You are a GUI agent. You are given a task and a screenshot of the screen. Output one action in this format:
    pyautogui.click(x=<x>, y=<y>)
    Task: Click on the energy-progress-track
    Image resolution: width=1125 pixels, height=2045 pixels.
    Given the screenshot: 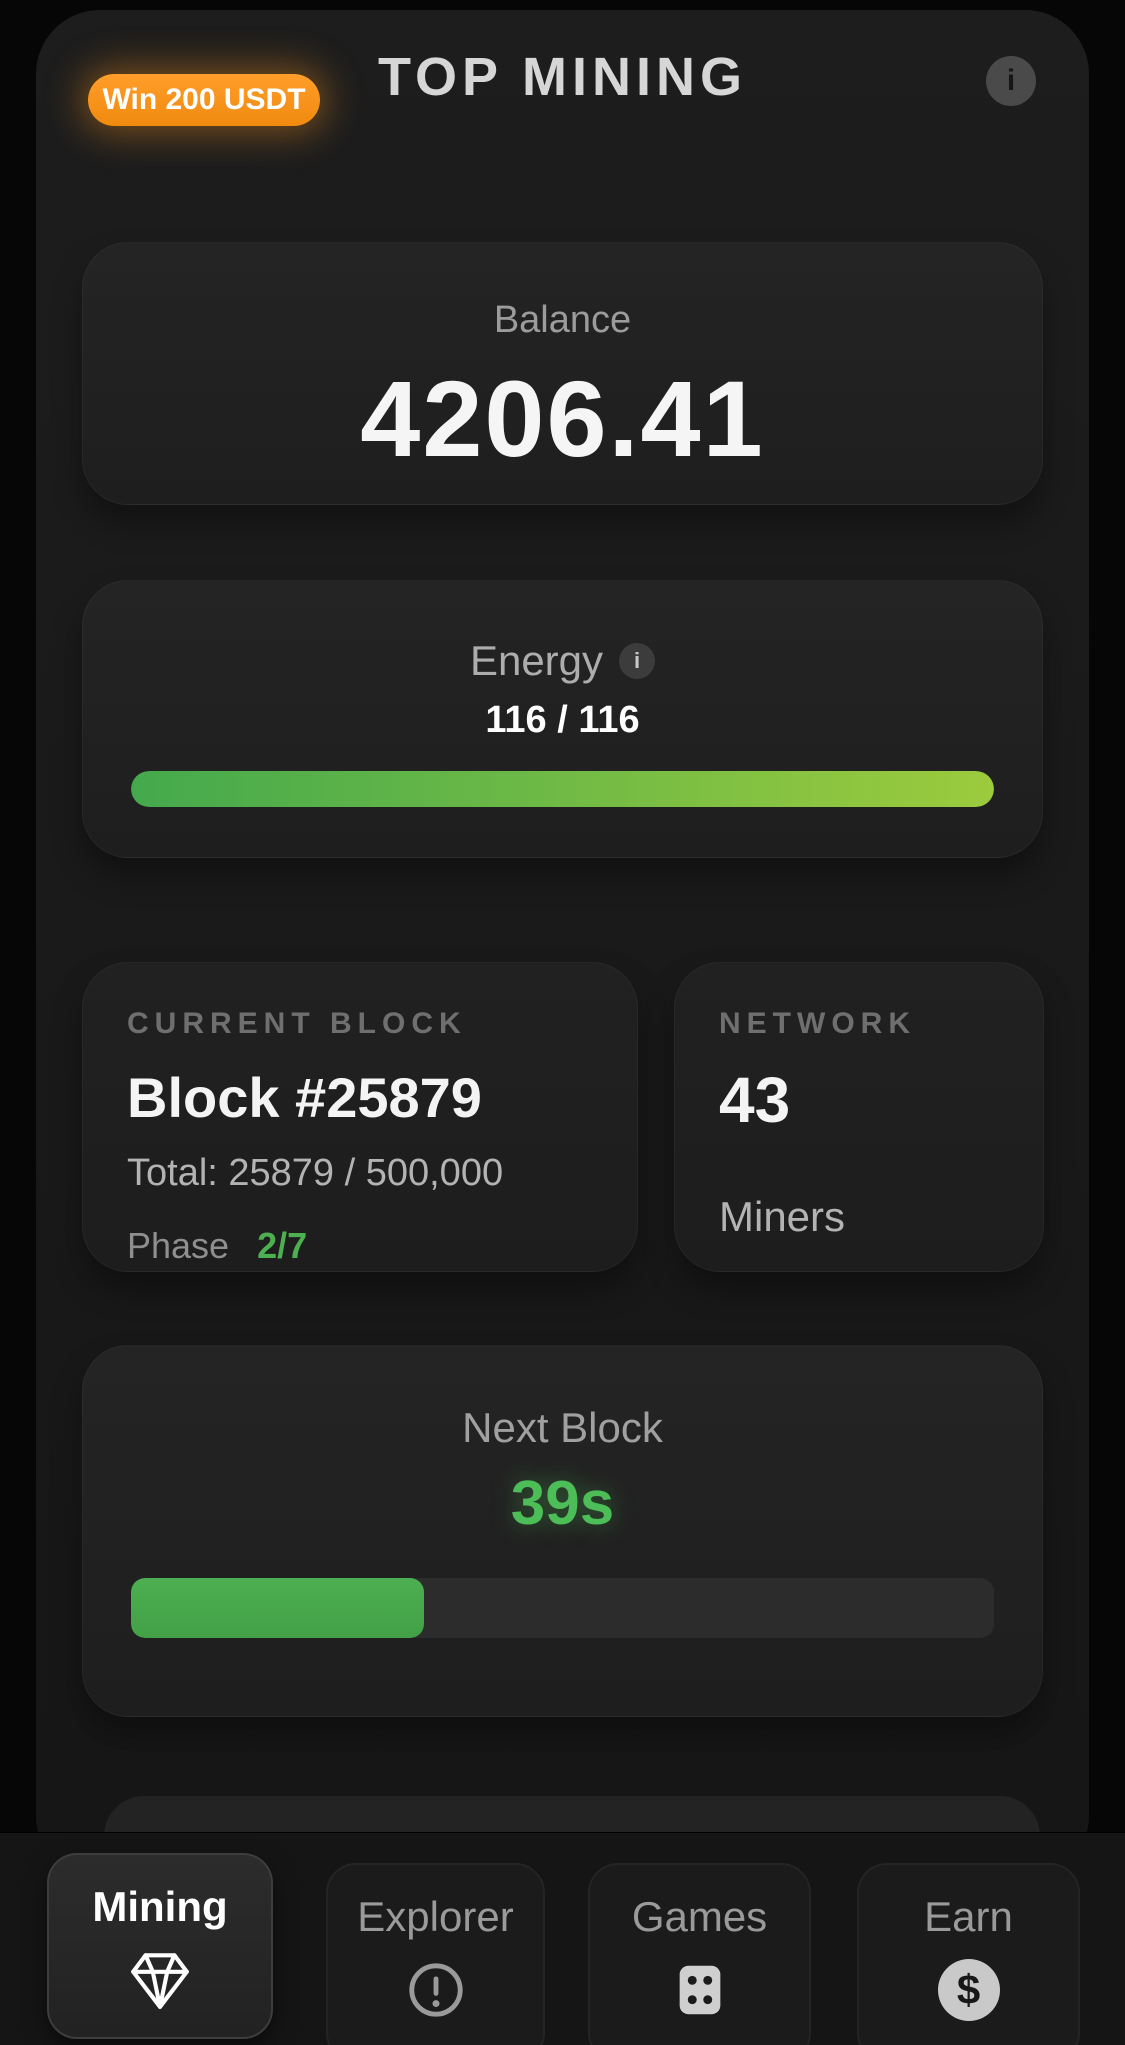 What is the action you would take?
    pyautogui.click(x=562, y=789)
    